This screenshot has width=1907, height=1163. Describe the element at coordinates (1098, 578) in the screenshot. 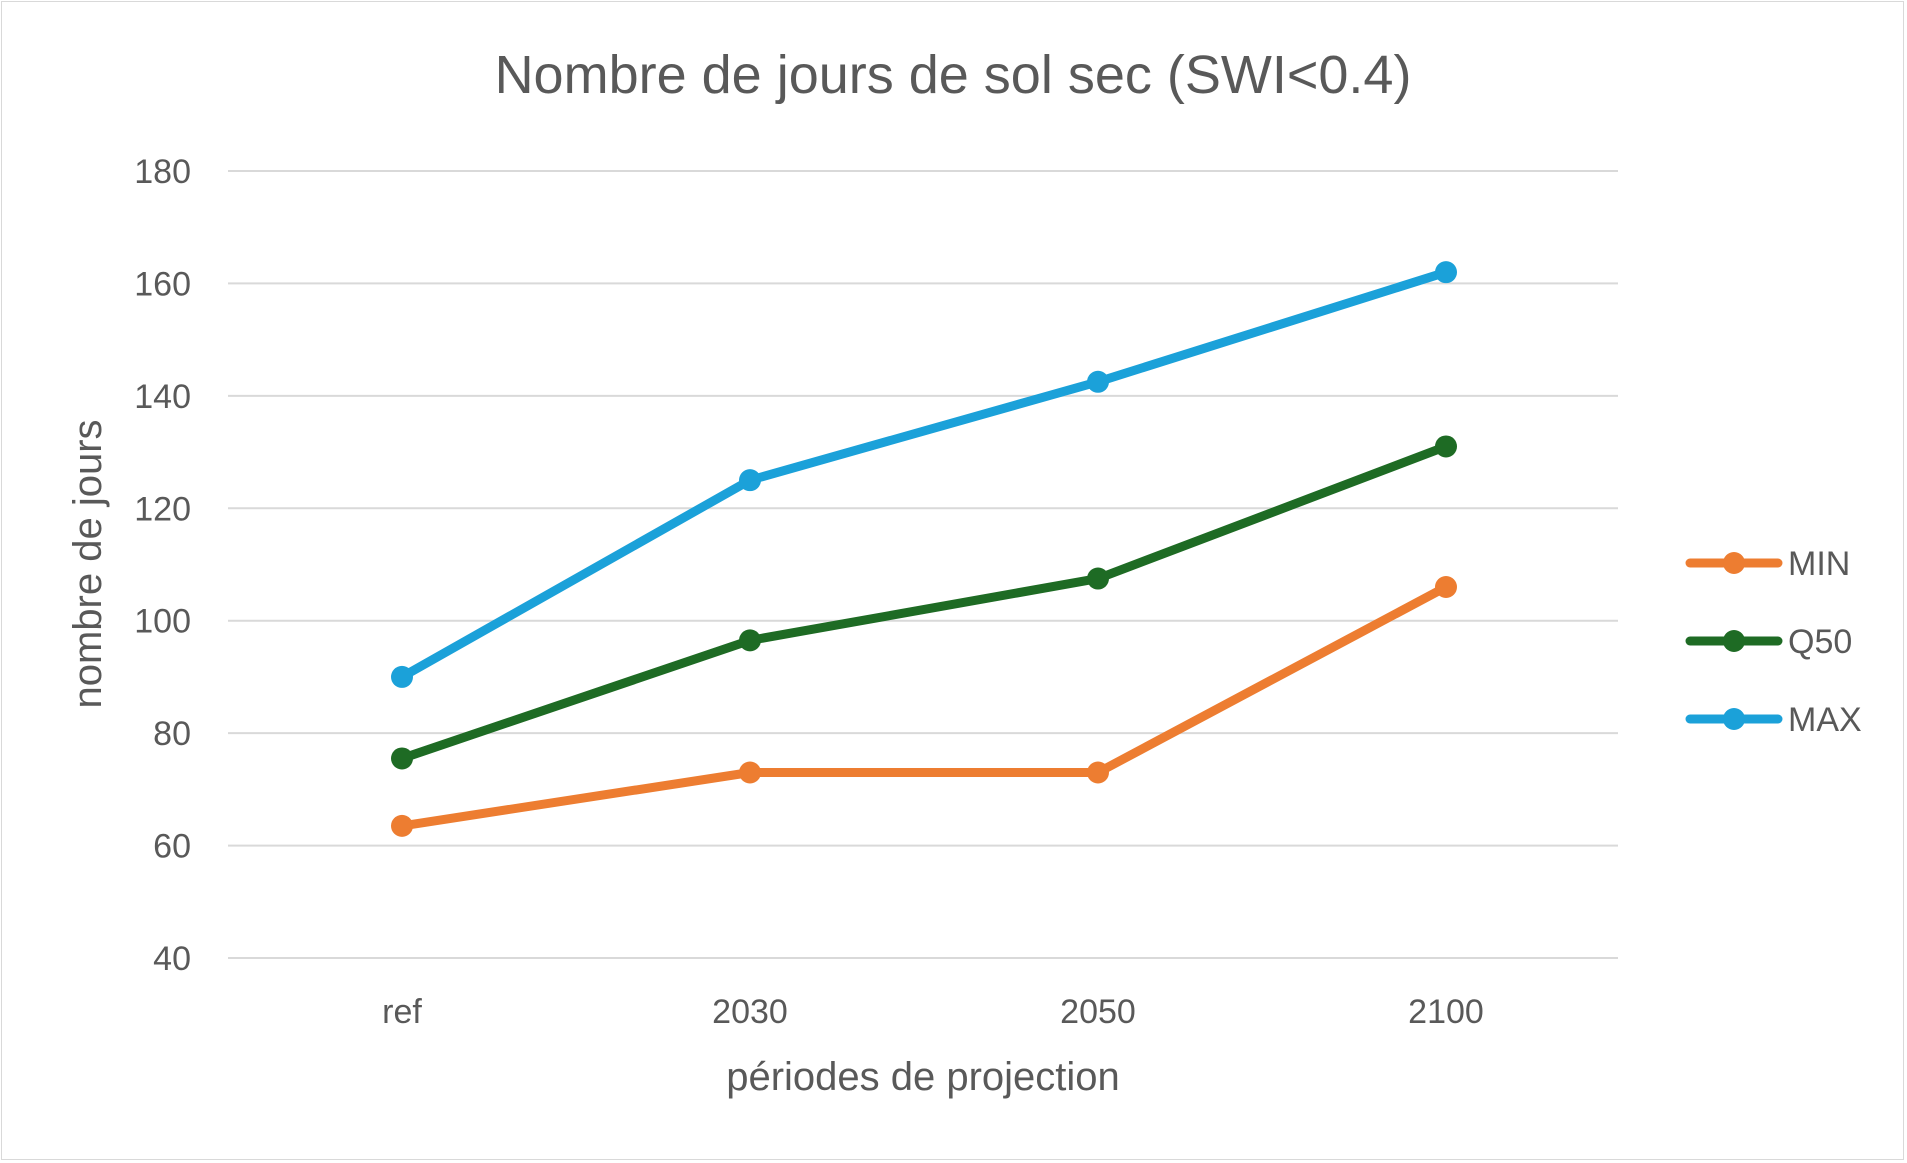

I see `data-point-q50-2050` at that location.